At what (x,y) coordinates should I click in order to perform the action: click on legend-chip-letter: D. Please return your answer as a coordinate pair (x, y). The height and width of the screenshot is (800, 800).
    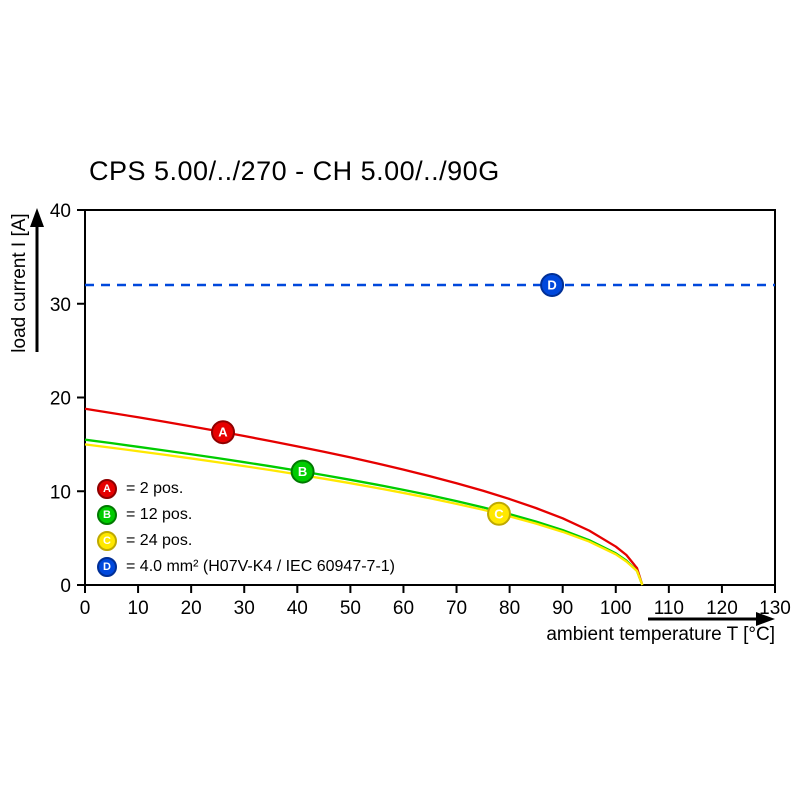
    Looking at the image, I should click on (107, 567).